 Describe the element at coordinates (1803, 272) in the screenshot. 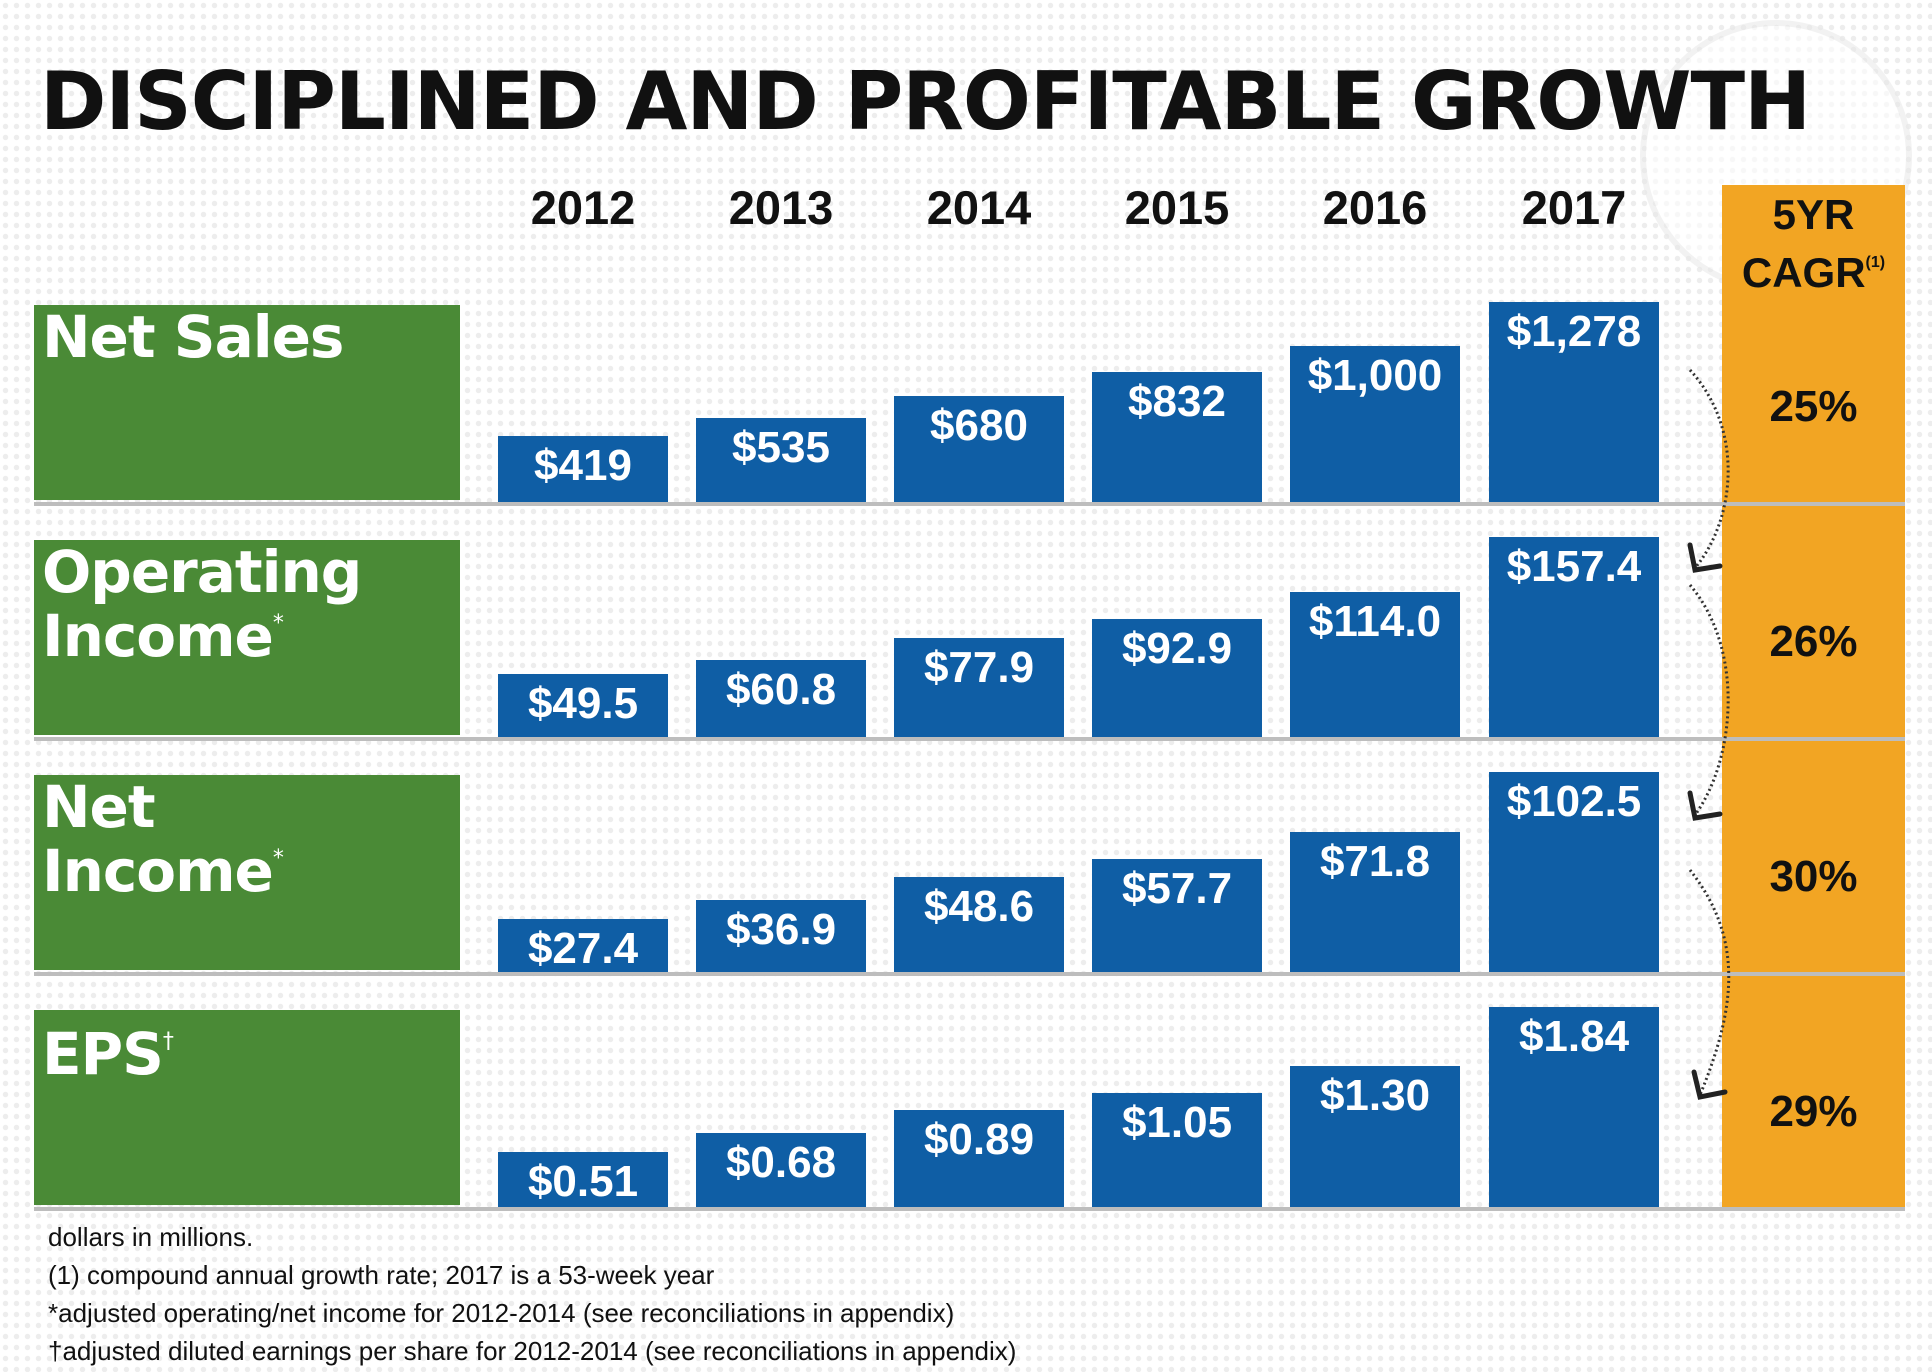

I see `cagr-header-line2: CAGR` at that location.